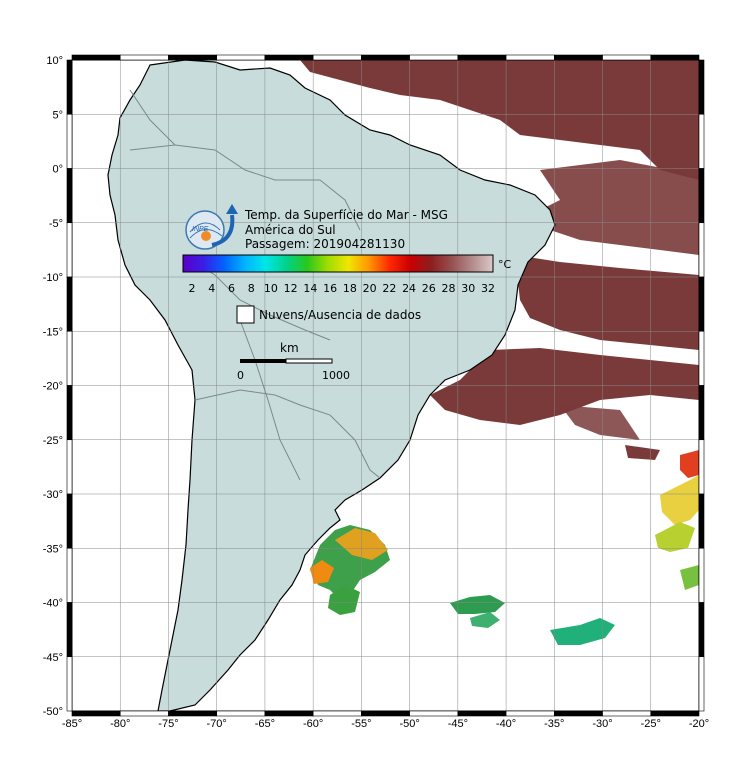 This screenshot has height=781, width=741. I want to click on colorbar-tick-label: 24, so click(409, 288).